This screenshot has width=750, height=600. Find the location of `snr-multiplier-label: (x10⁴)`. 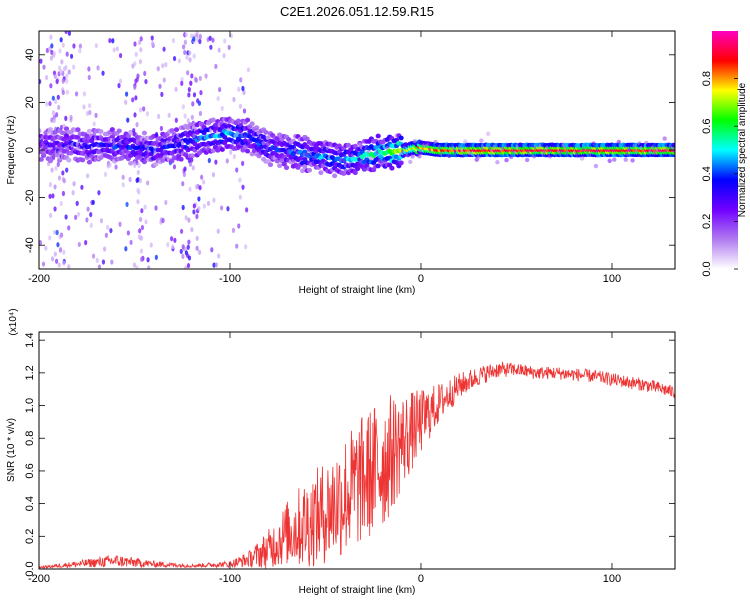

snr-multiplier-label: (x10⁴) is located at coordinates (13, 321).